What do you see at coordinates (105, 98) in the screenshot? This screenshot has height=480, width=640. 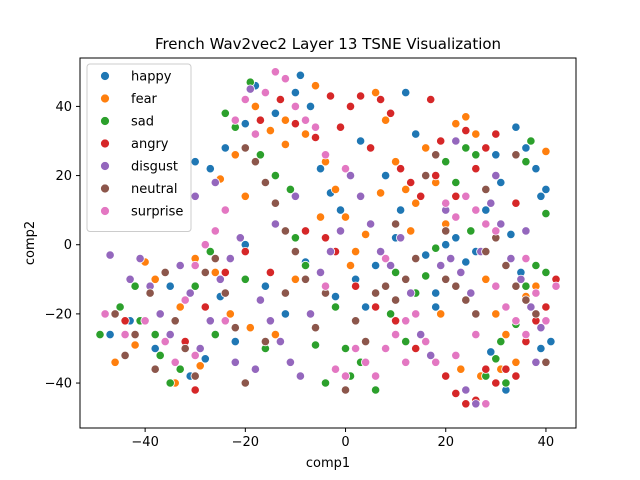 I see `legend-marker-fear` at bounding box center [105, 98].